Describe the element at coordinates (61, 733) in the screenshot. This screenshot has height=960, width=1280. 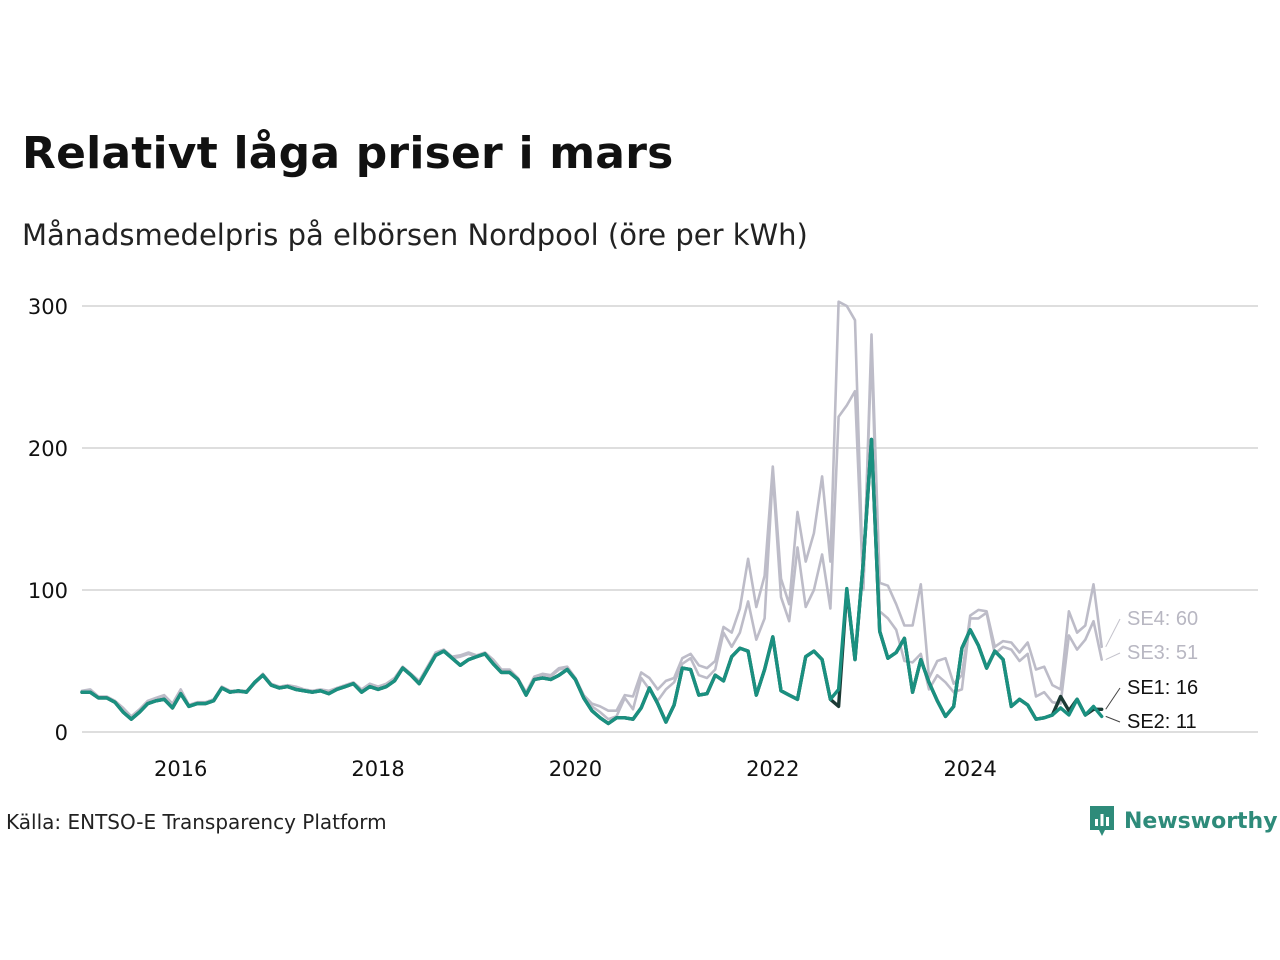
I see `y-tick-label: 0` at that location.